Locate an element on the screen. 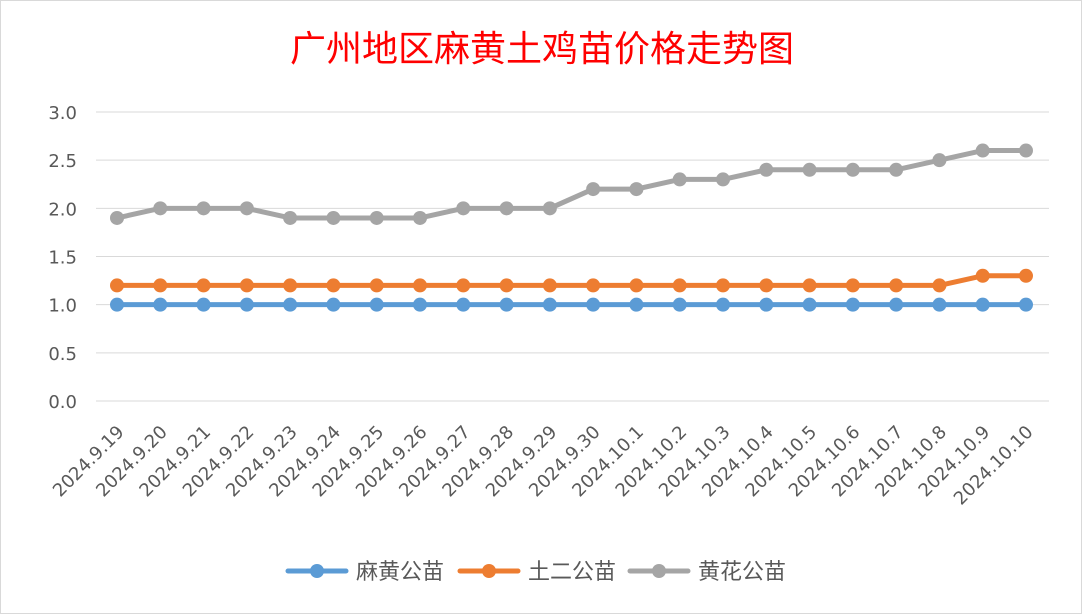 The image size is (1082, 615). y-tick-label: 3.0 is located at coordinates (62, 113).